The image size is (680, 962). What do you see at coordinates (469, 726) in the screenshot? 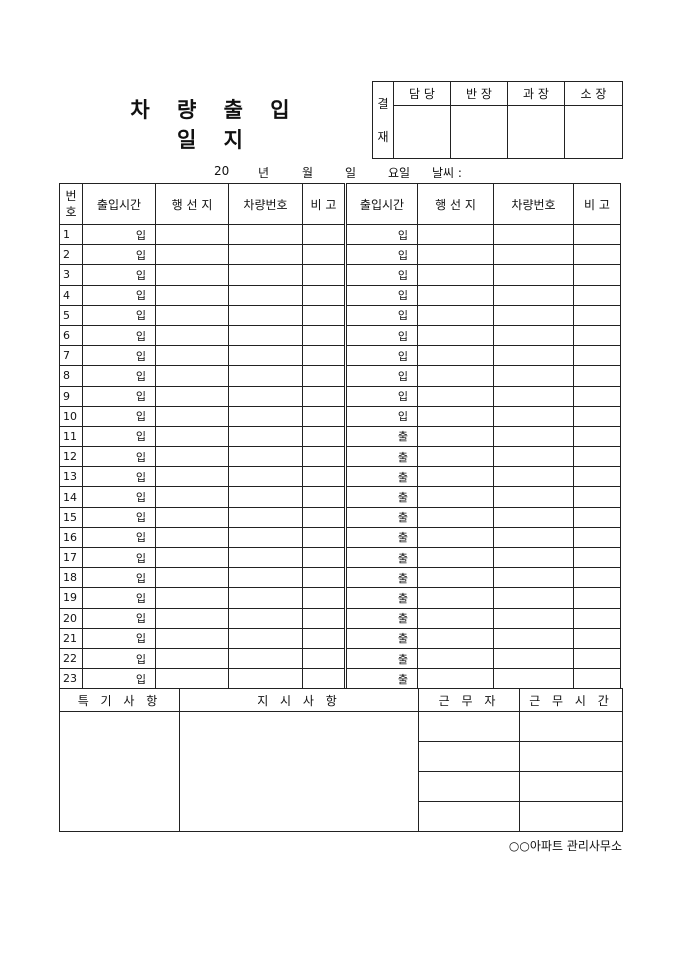
I see `worker-cell` at bounding box center [469, 726].